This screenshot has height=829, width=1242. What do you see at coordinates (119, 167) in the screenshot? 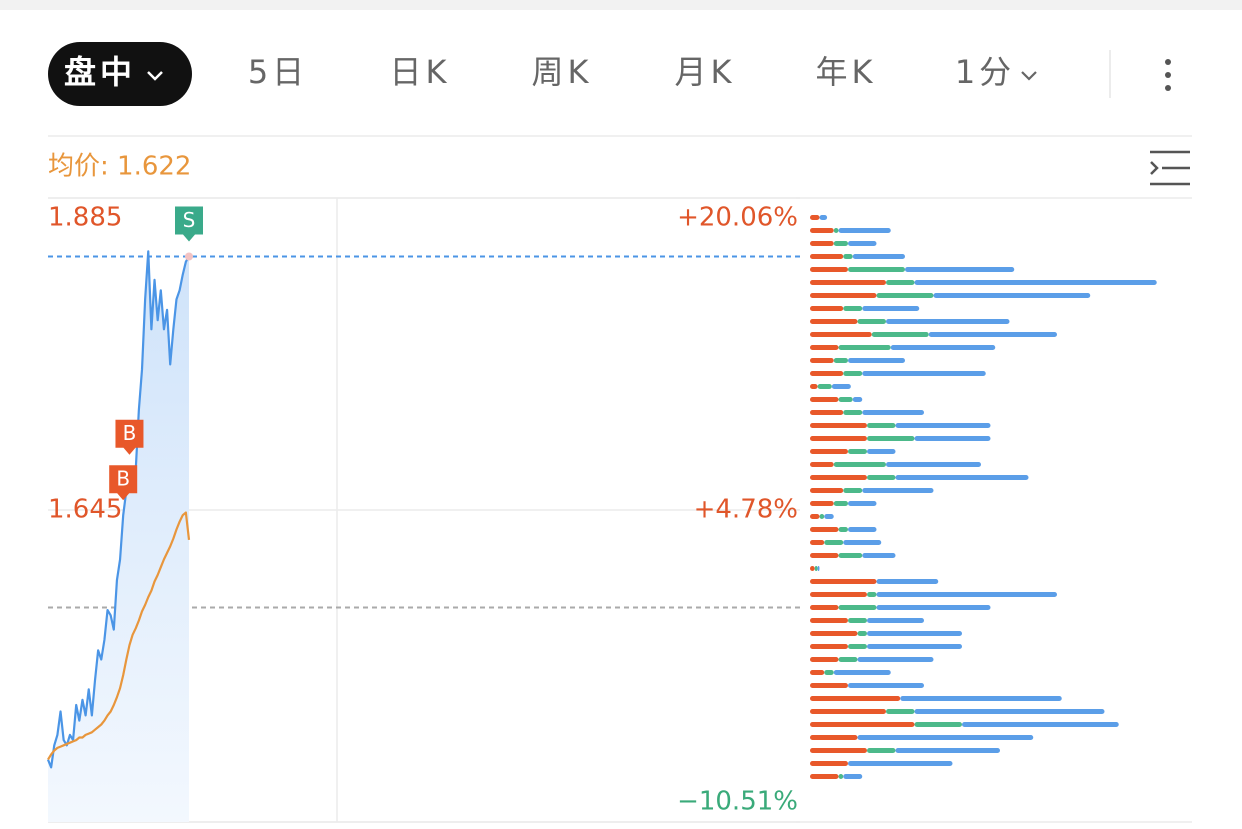
I see `average-price: 均价: 1.622` at bounding box center [119, 167].